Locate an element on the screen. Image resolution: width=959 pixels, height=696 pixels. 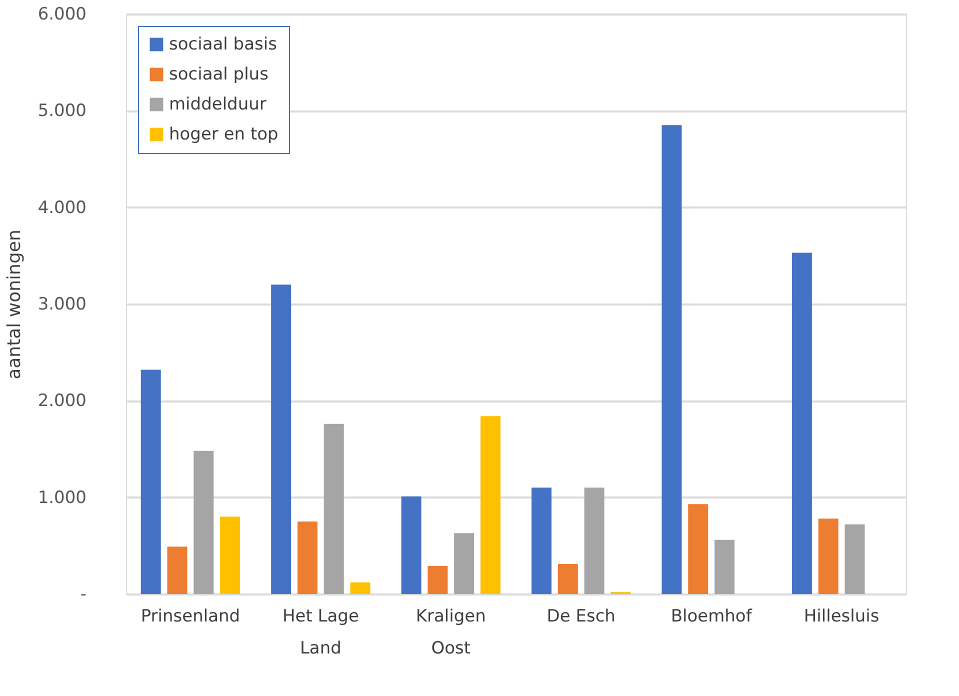
legend-label: hoger en top is located at coordinates (223, 134).